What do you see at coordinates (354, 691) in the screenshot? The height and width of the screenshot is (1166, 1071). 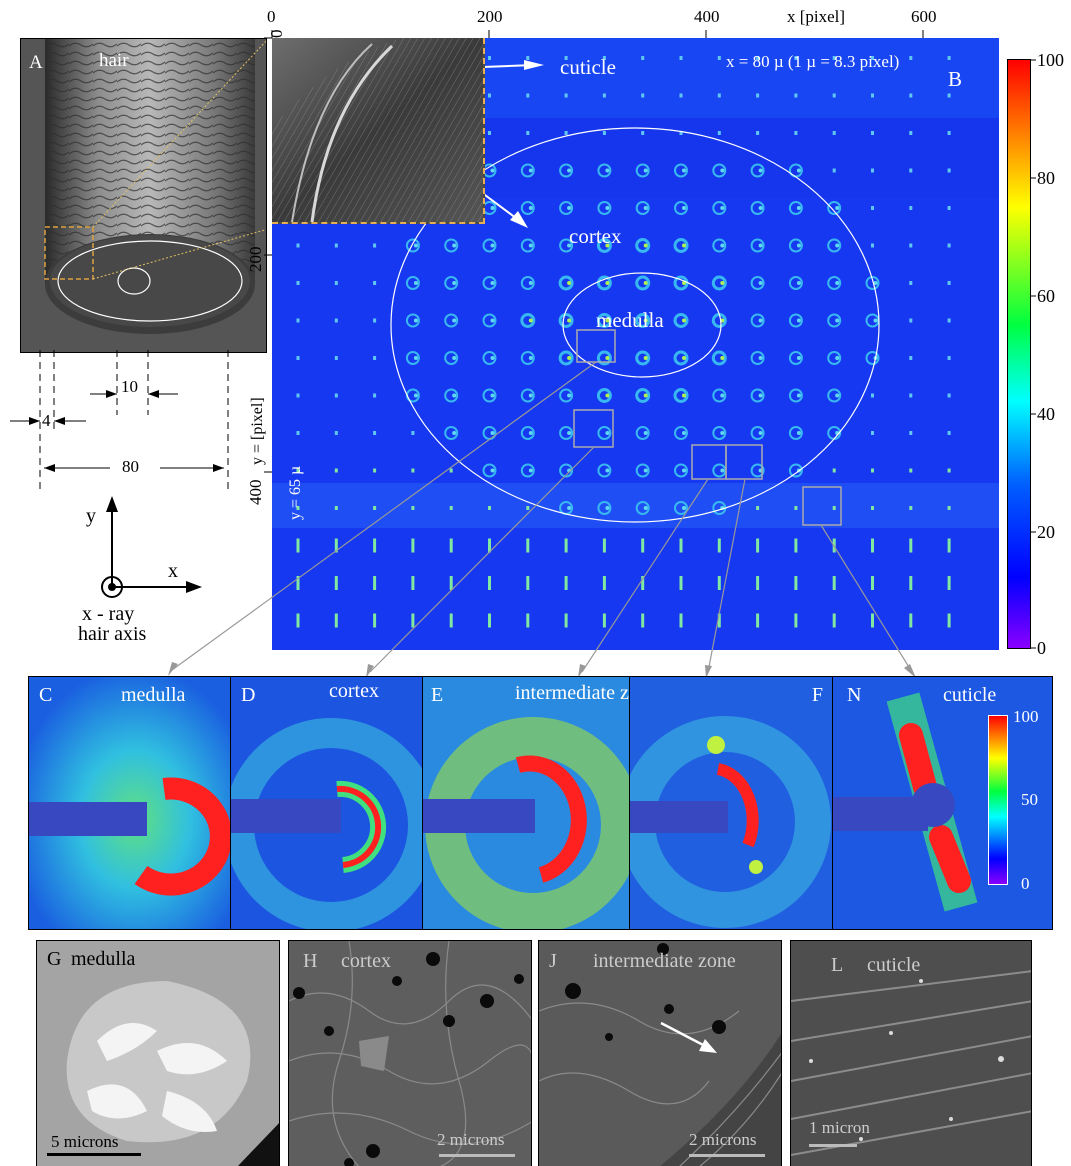 I see `panel-d-title: cortex` at bounding box center [354, 691].